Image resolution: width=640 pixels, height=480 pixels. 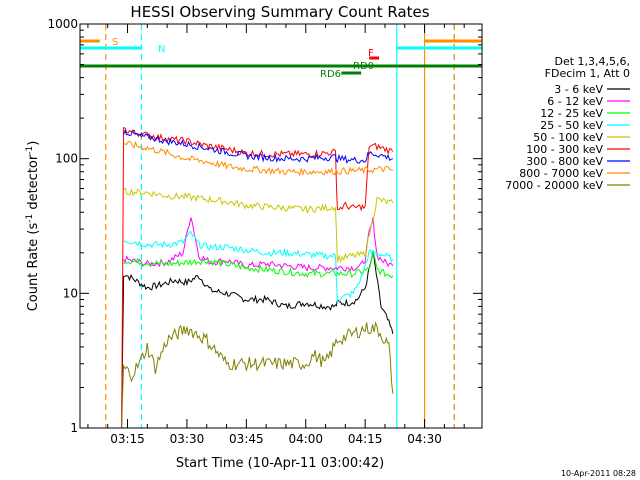 What do you see at coordinates (161, 49) in the screenshot?
I see `state-bar-label: N` at bounding box center [161, 49].